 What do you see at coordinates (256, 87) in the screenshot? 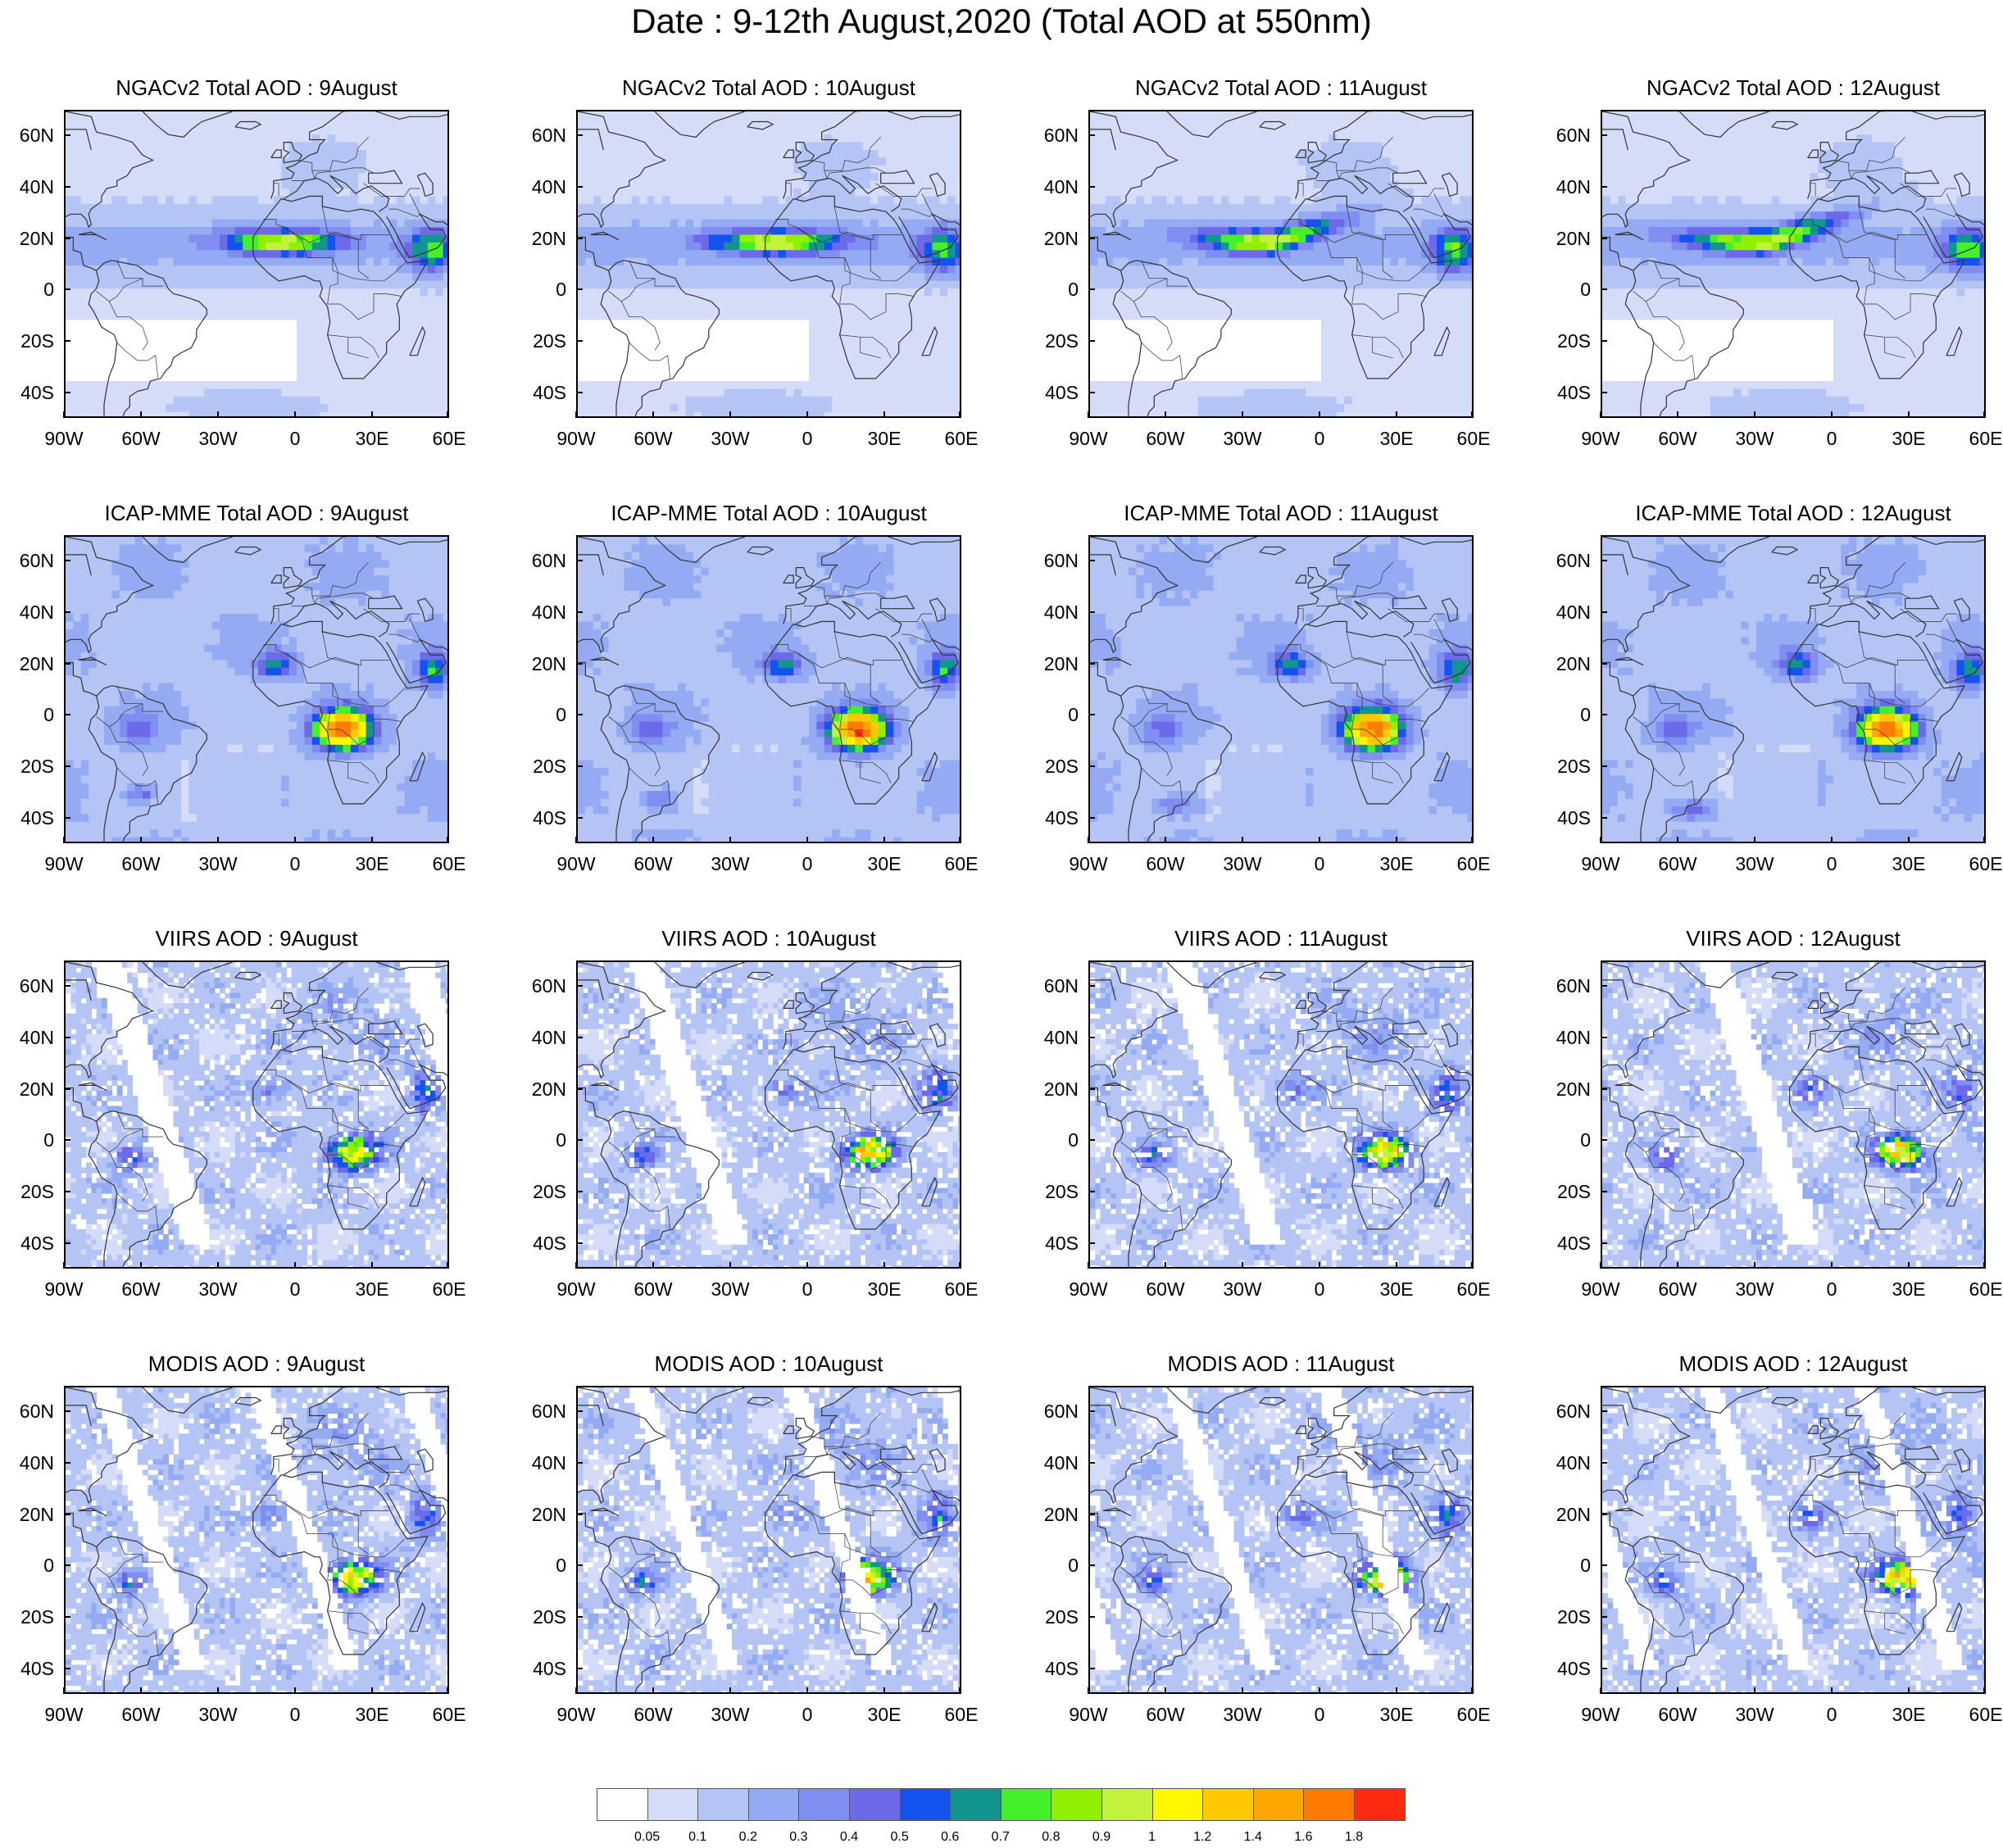
I see `panel-title: NGACv2 Total AOD : 9August` at bounding box center [256, 87].